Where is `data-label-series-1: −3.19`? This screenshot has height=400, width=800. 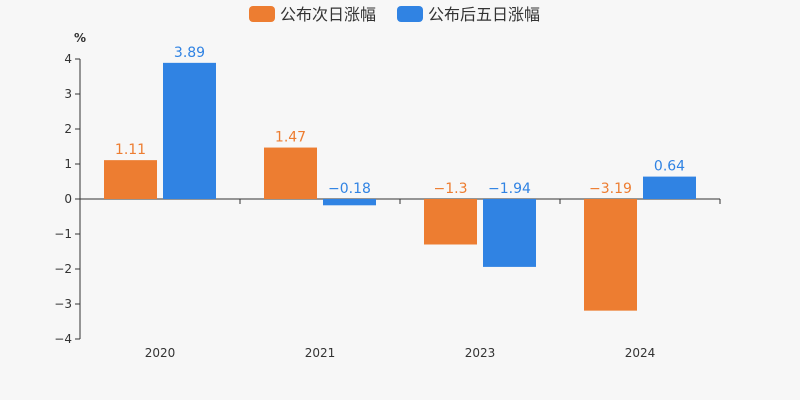
data-label-series-1: −3.19 is located at coordinates (610, 189).